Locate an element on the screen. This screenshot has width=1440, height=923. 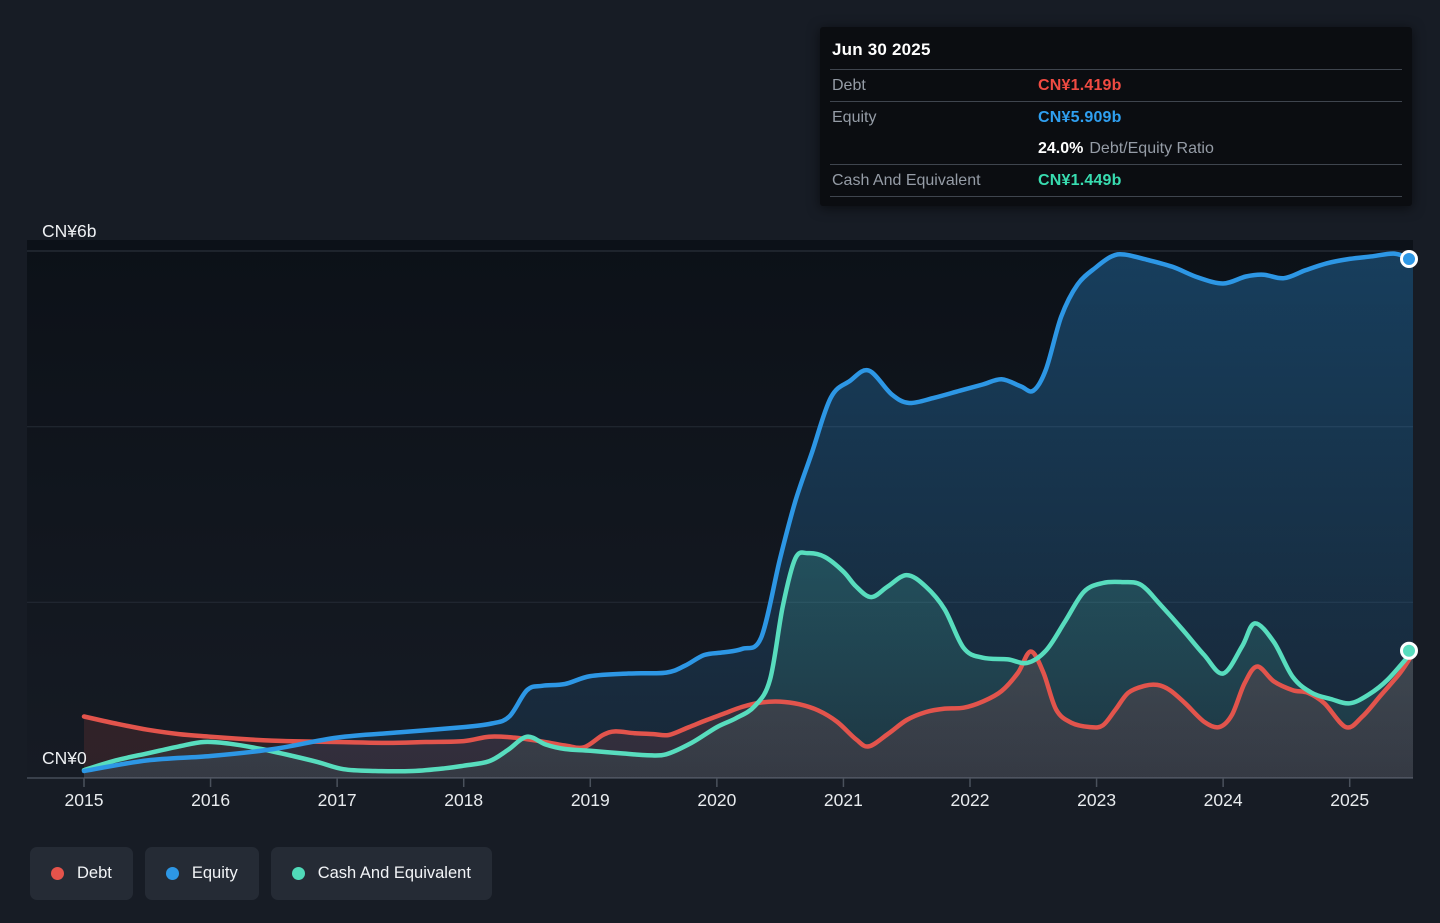
equity-dot-icon is located at coordinates (172, 873).